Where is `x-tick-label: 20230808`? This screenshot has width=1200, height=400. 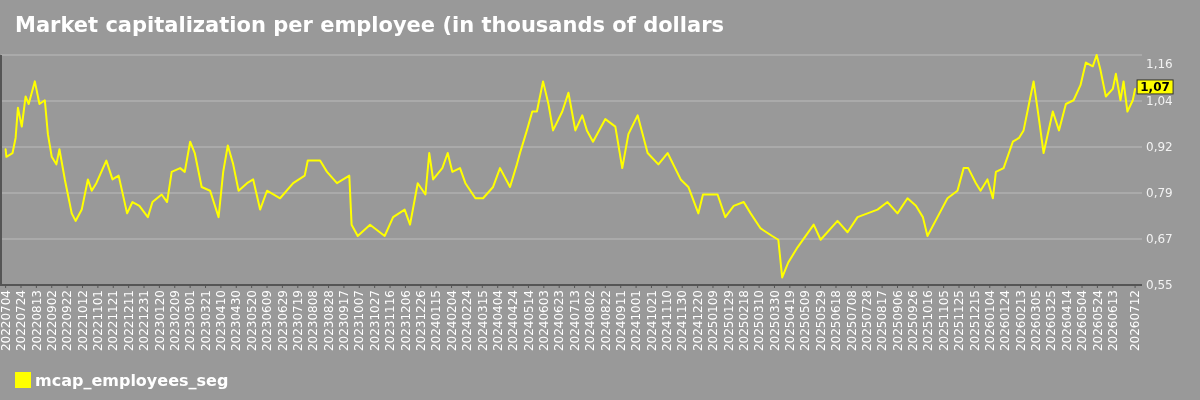 x-tick-label: 20230808 is located at coordinates (313, 321).